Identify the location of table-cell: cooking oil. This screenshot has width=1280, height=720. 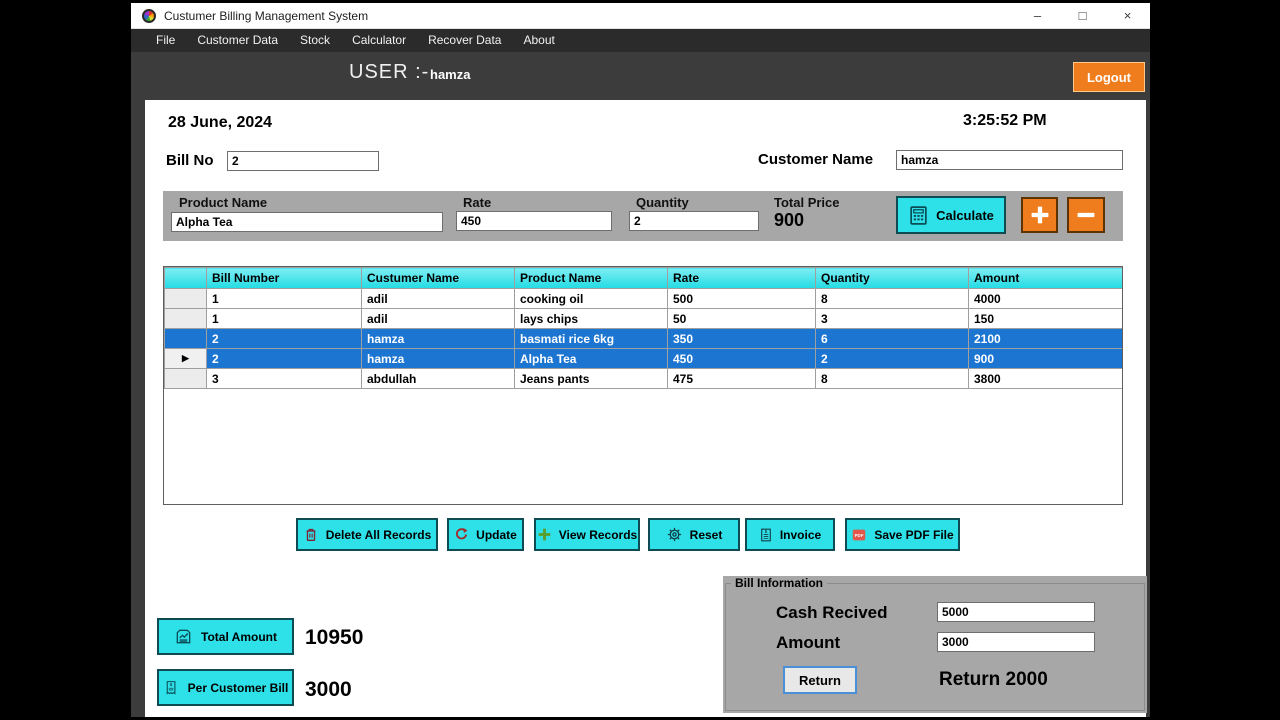
(591, 298).